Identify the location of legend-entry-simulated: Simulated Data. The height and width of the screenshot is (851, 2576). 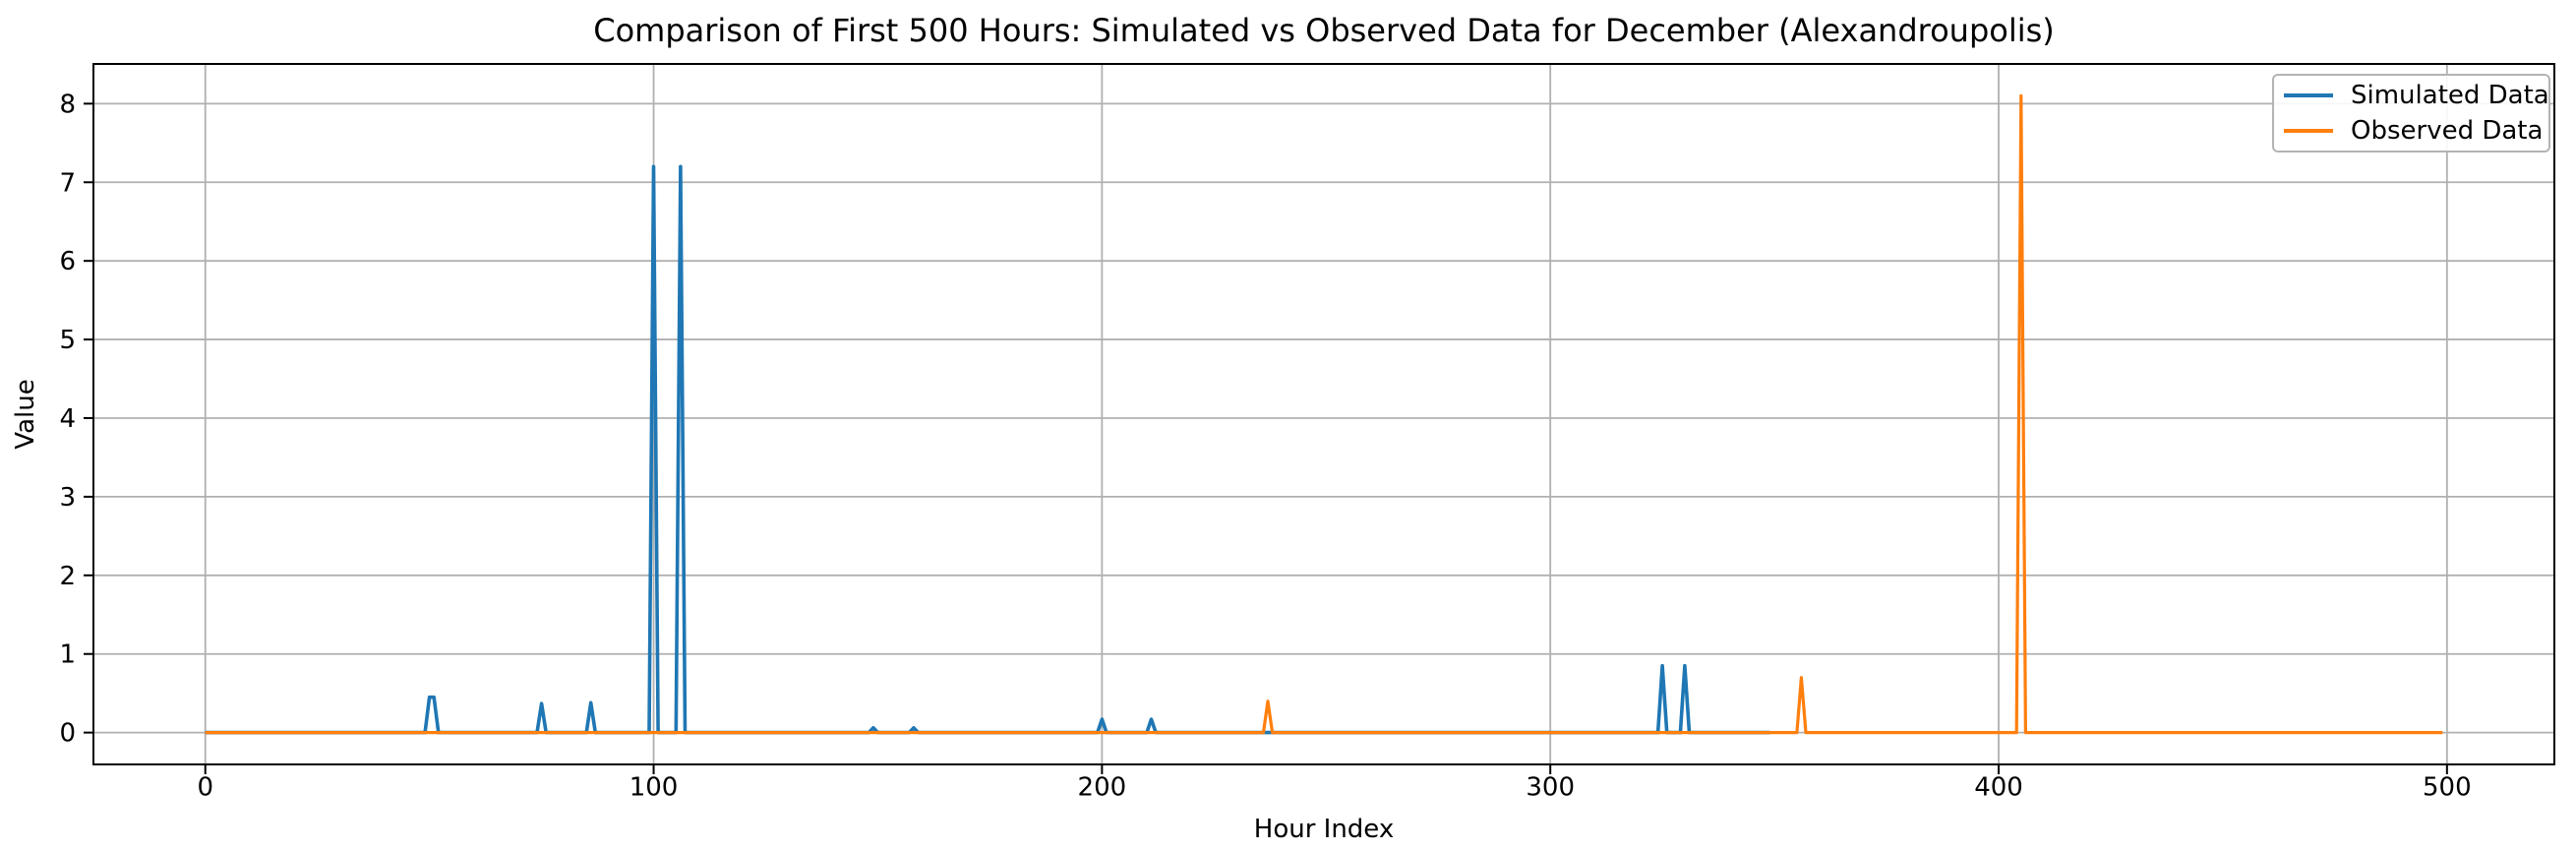
(2416, 95).